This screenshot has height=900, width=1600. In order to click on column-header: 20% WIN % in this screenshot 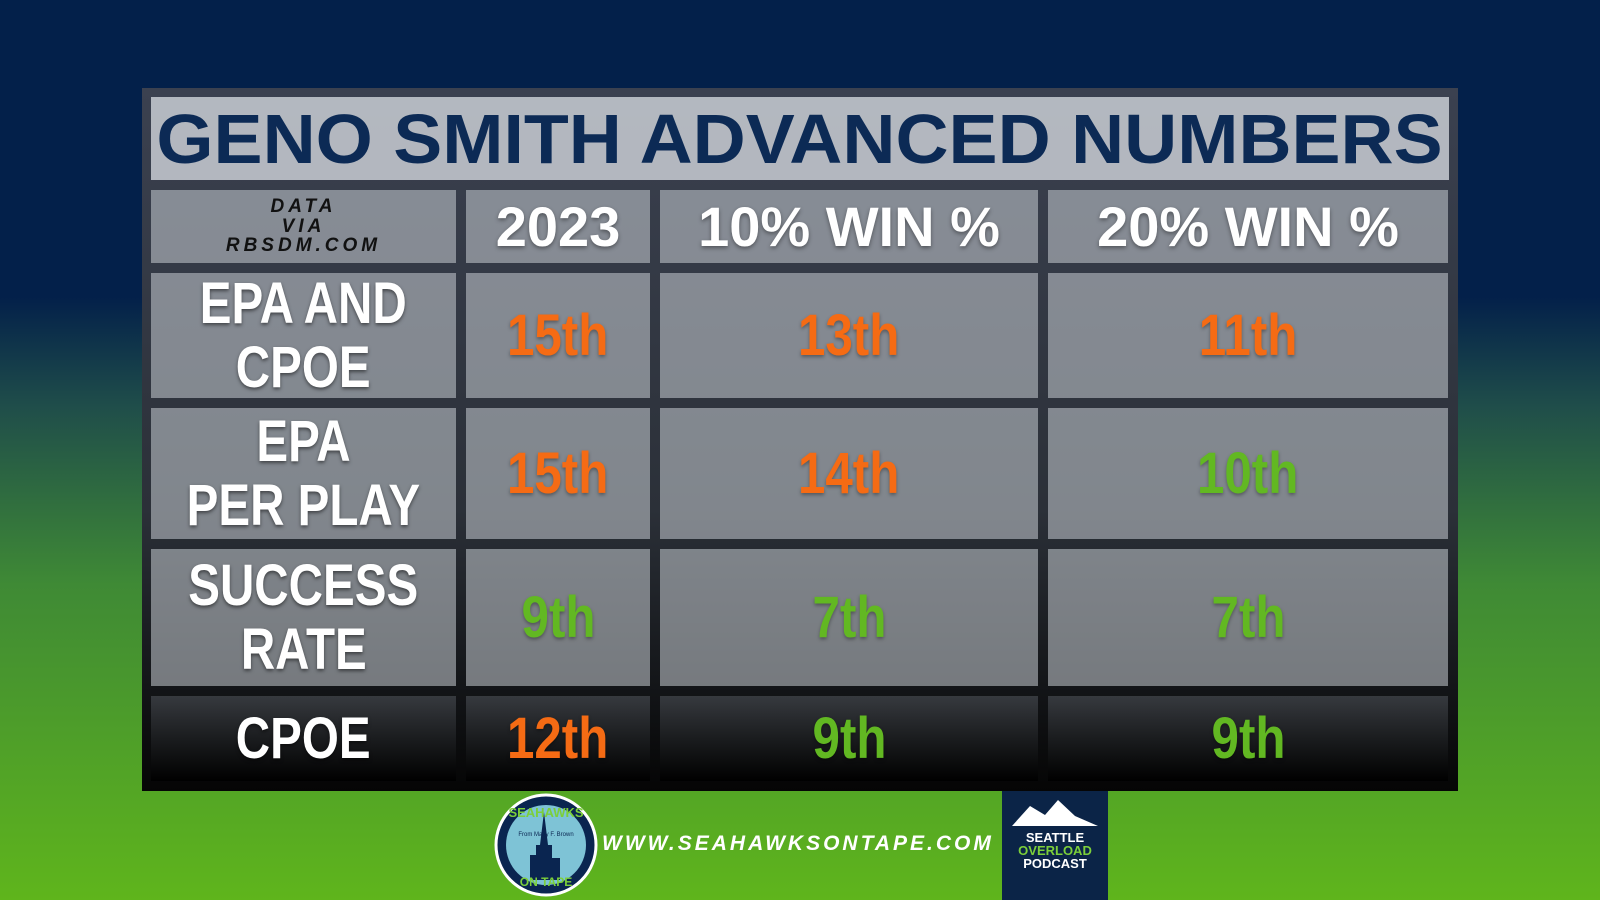, I will do `click(1248, 226)`.